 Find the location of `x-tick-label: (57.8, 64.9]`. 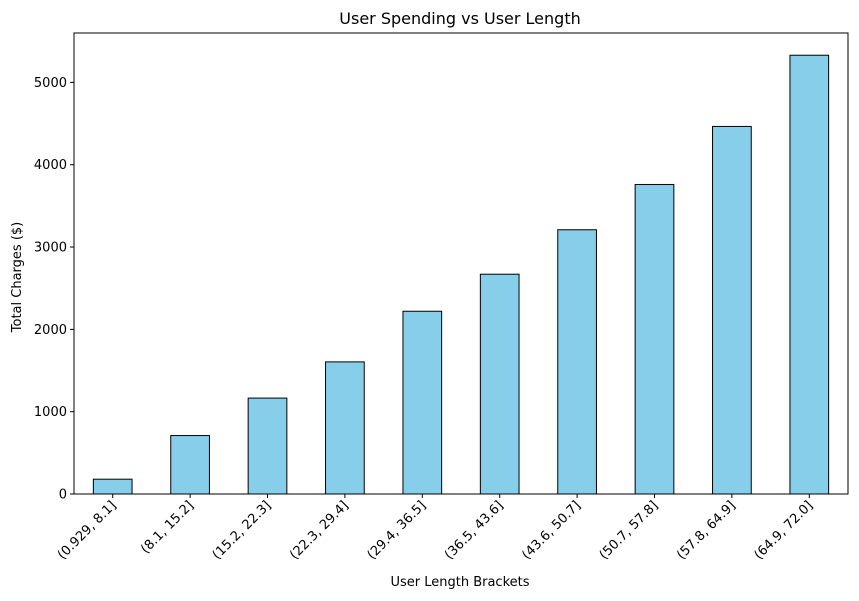

x-tick-label: (57.8, 64.9] is located at coordinates (706, 530).